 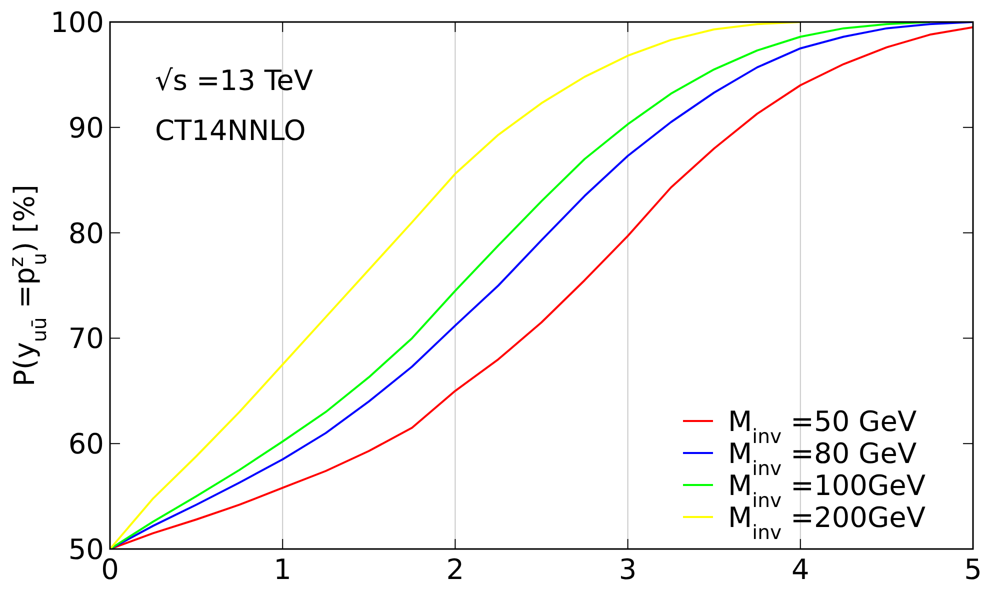 What do you see at coordinates (77, 22) in the screenshot?
I see `y-tick-label: 100` at bounding box center [77, 22].